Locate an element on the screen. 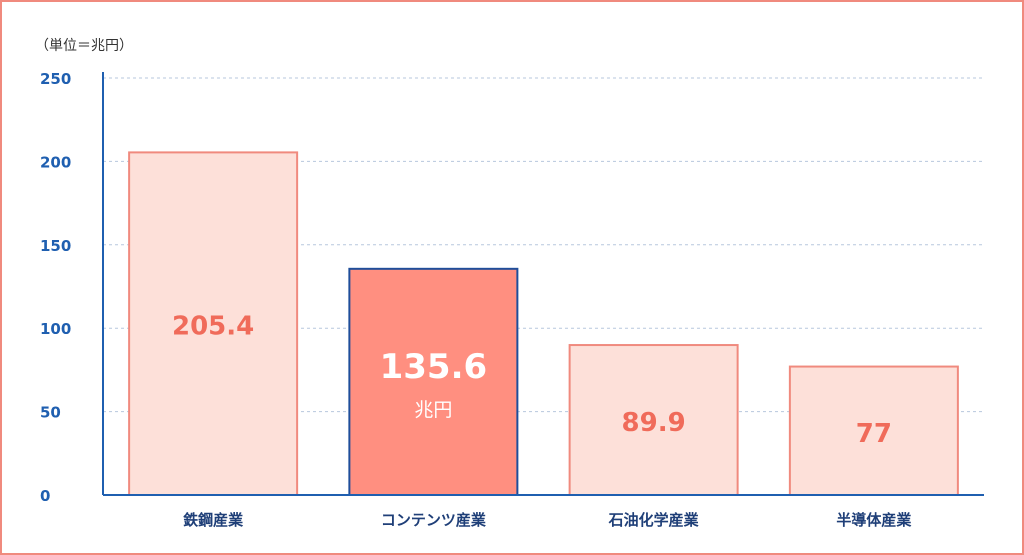 Image resolution: width=1024 pixels, height=555 pixels. x-category-label: 鉄鋼産業 is located at coordinates (213, 520).